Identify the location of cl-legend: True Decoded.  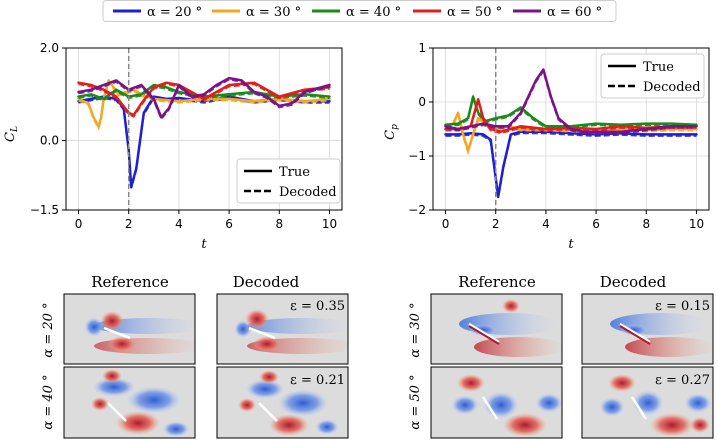
(288, 181).